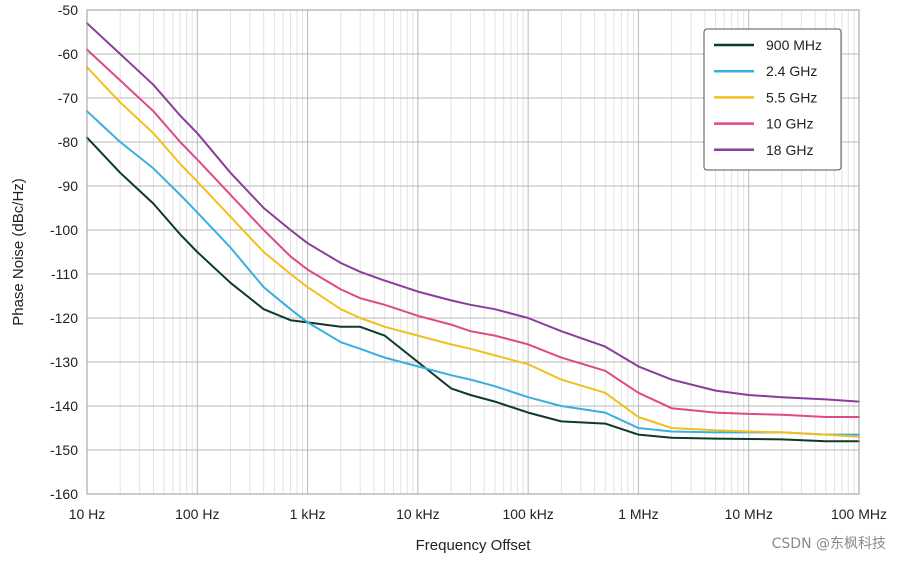 Image resolution: width=900 pixels, height=561 pixels. I want to click on y-tick-label: -100, so click(64, 230).